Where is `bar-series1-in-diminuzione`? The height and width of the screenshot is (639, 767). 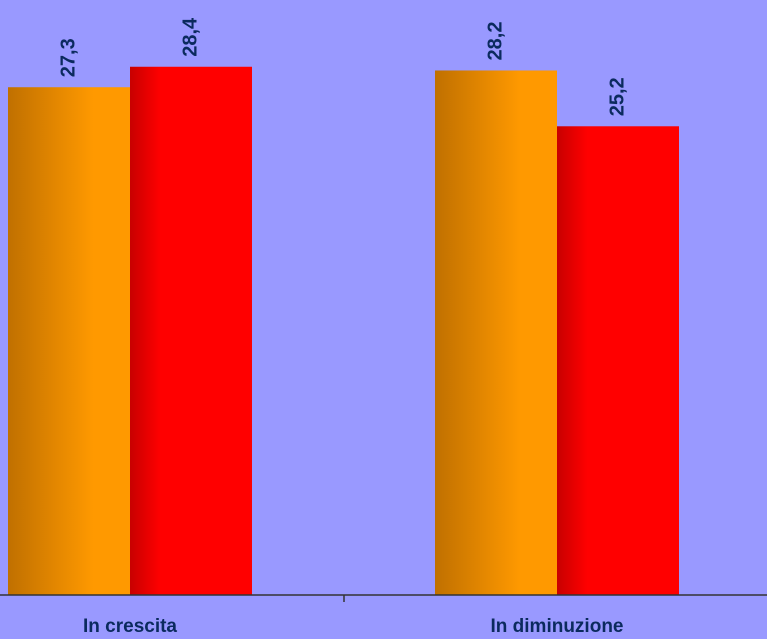 bar-series1-in-diminuzione is located at coordinates (496, 333).